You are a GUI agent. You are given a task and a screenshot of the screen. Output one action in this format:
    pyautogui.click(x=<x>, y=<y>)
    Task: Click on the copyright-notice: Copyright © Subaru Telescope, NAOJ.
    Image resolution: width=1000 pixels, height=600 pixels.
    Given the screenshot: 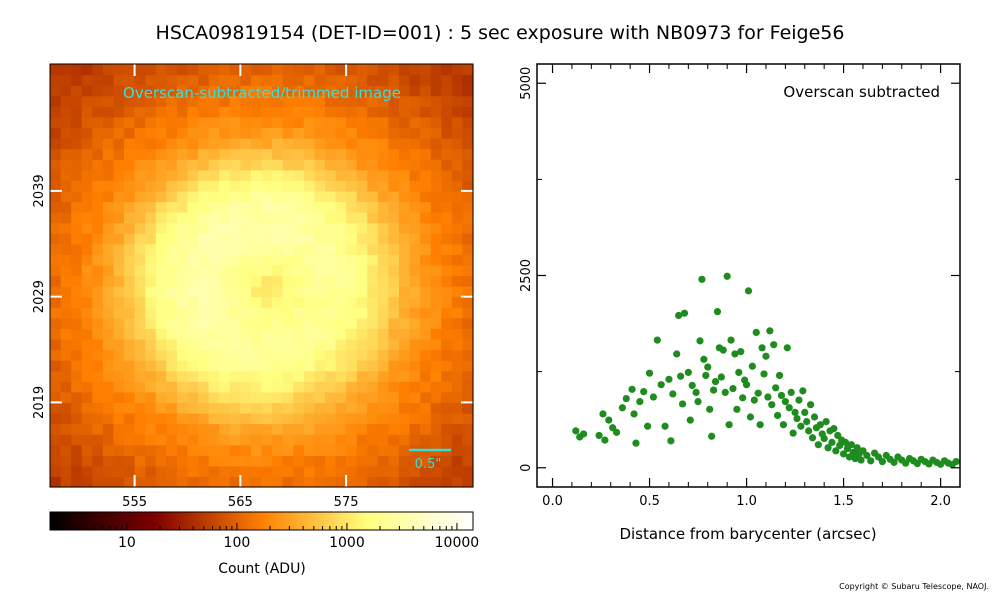 What is the action you would take?
    pyautogui.click(x=914, y=586)
    